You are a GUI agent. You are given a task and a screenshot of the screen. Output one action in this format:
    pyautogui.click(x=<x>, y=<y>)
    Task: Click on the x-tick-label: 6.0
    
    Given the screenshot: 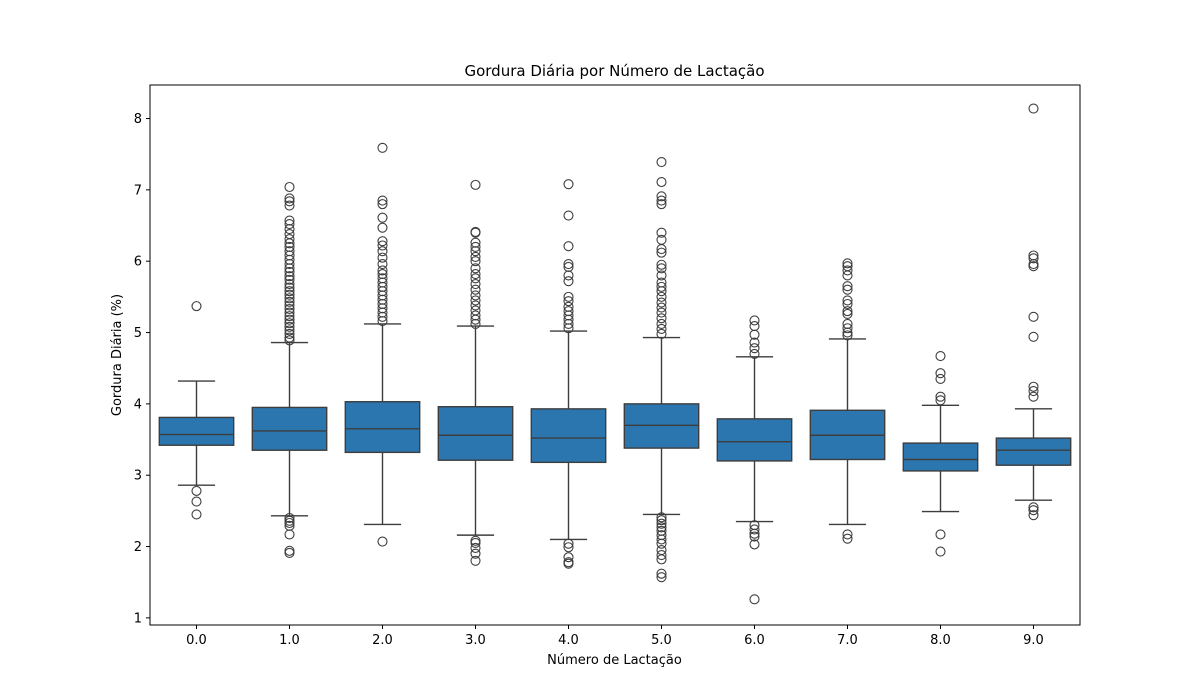 What is the action you would take?
    pyautogui.click(x=754, y=640)
    